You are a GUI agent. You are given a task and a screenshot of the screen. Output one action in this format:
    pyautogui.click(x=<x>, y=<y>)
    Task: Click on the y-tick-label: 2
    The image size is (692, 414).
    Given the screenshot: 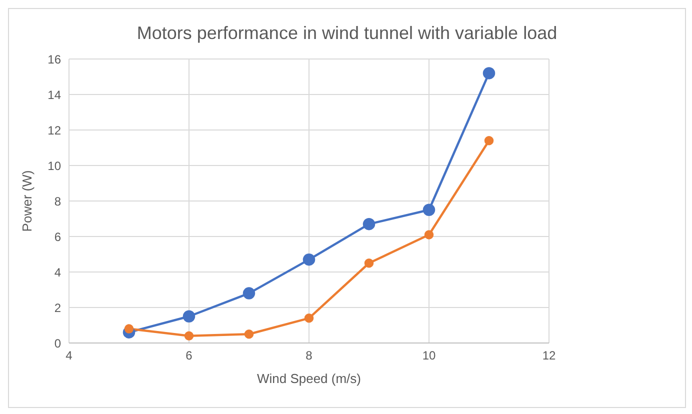 What is the action you would take?
    pyautogui.click(x=58, y=307)
    